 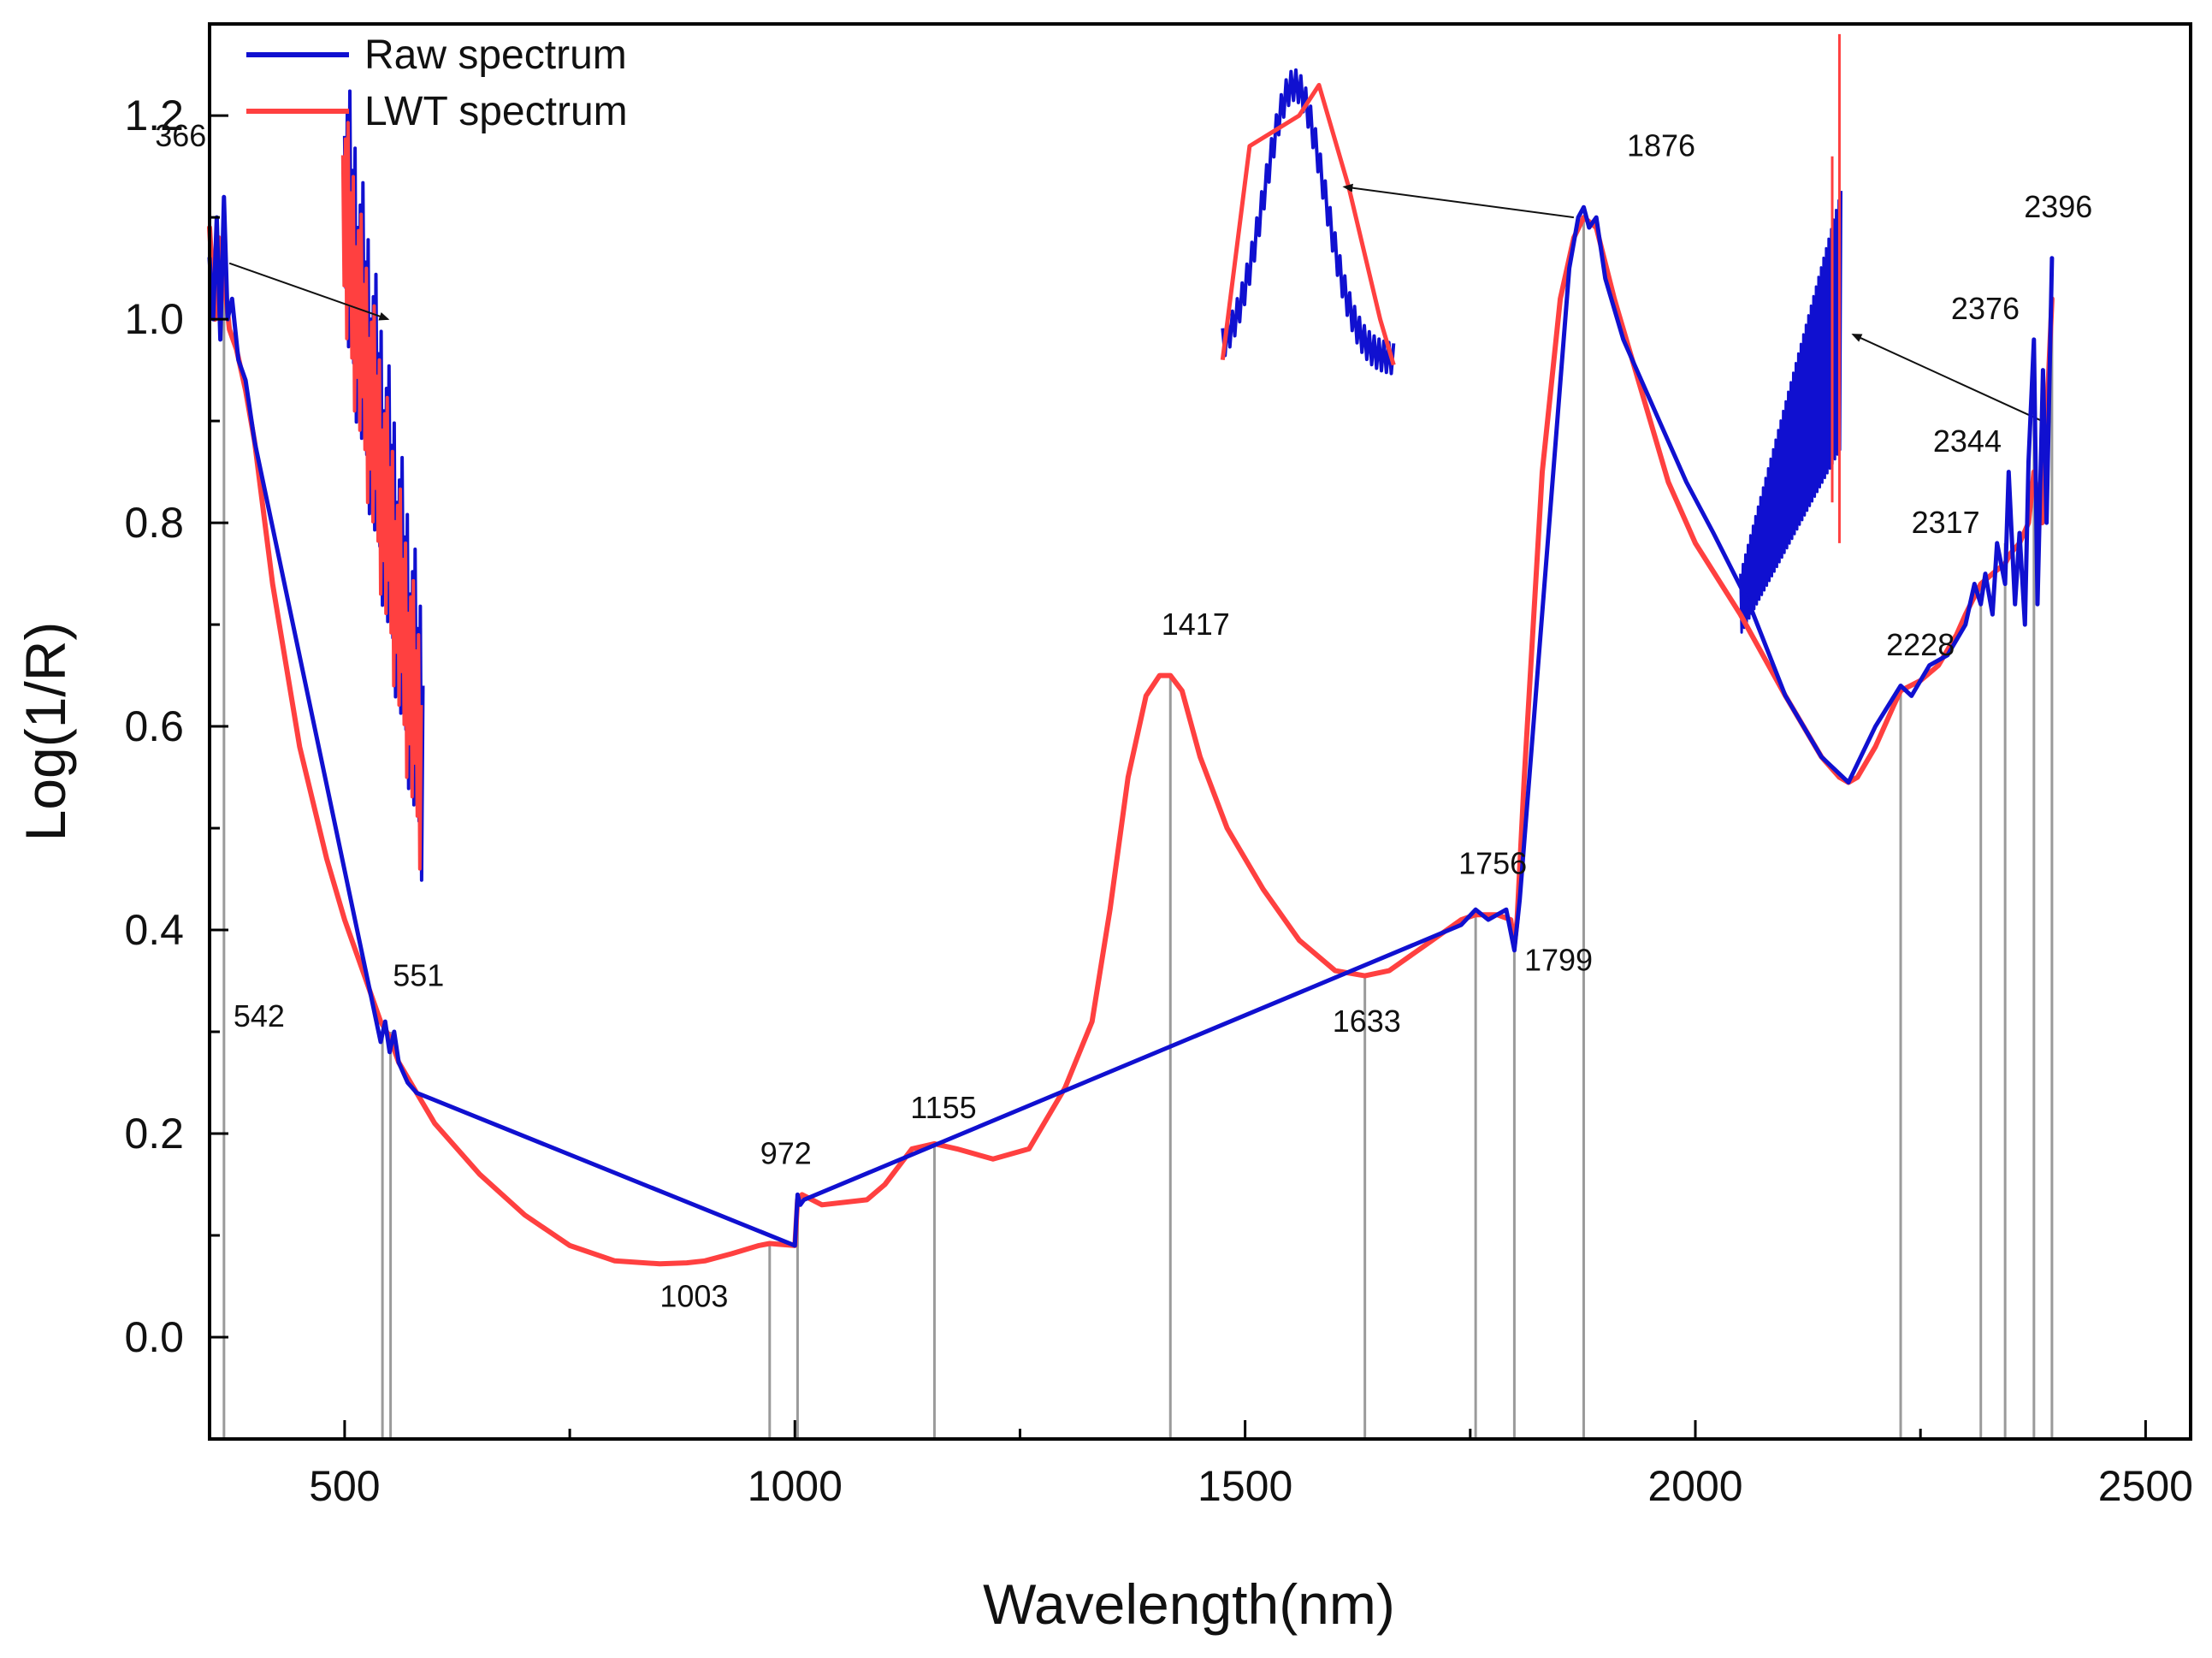 What do you see at coordinates (344, 1486) in the screenshot?
I see `x-tick-label: 500` at bounding box center [344, 1486].